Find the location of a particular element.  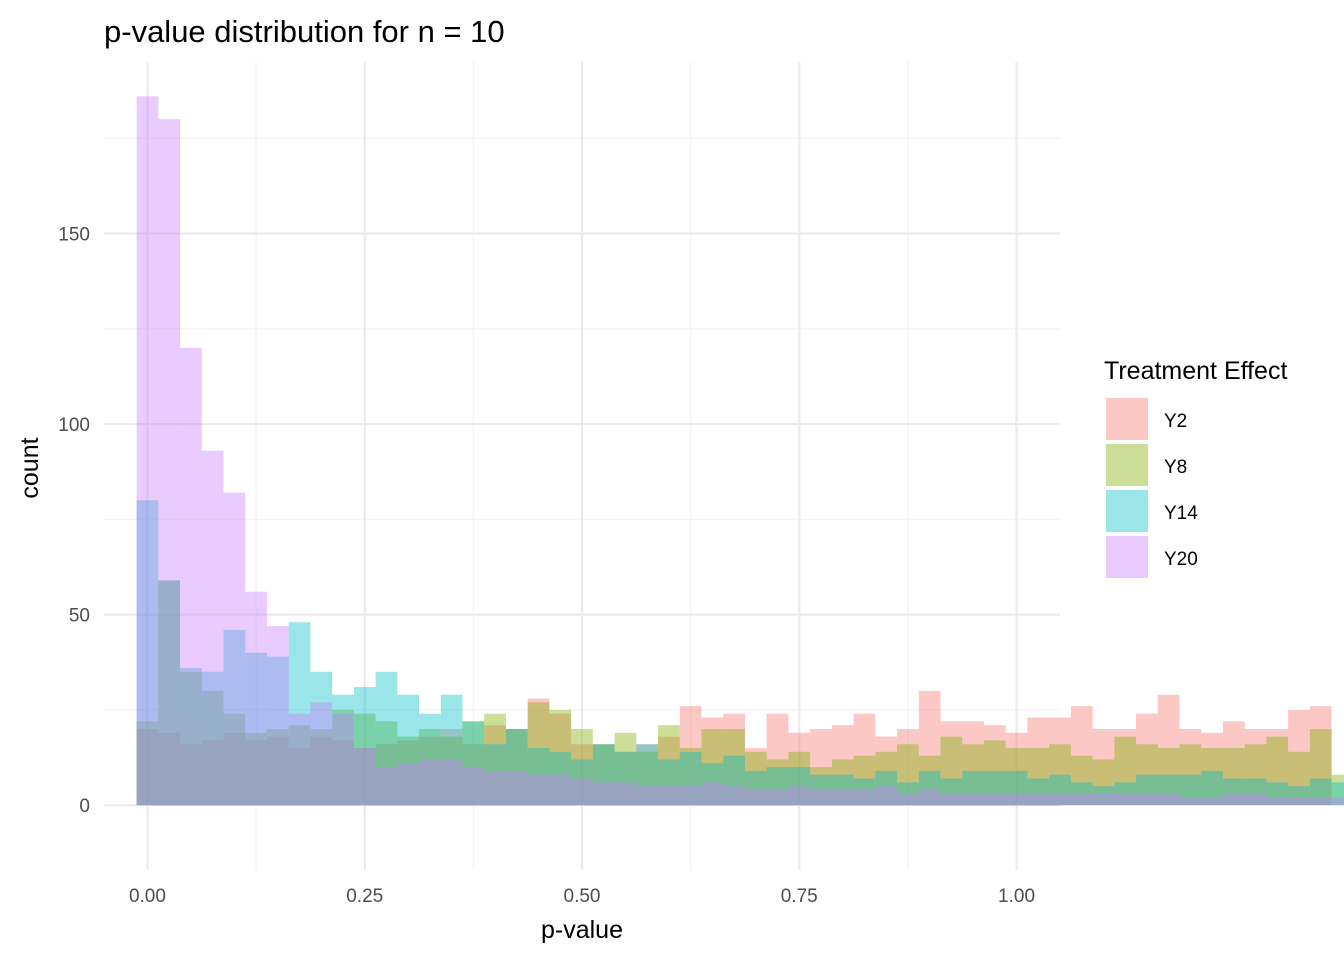

legend-title: Treatment Effect is located at coordinates (1195, 371).